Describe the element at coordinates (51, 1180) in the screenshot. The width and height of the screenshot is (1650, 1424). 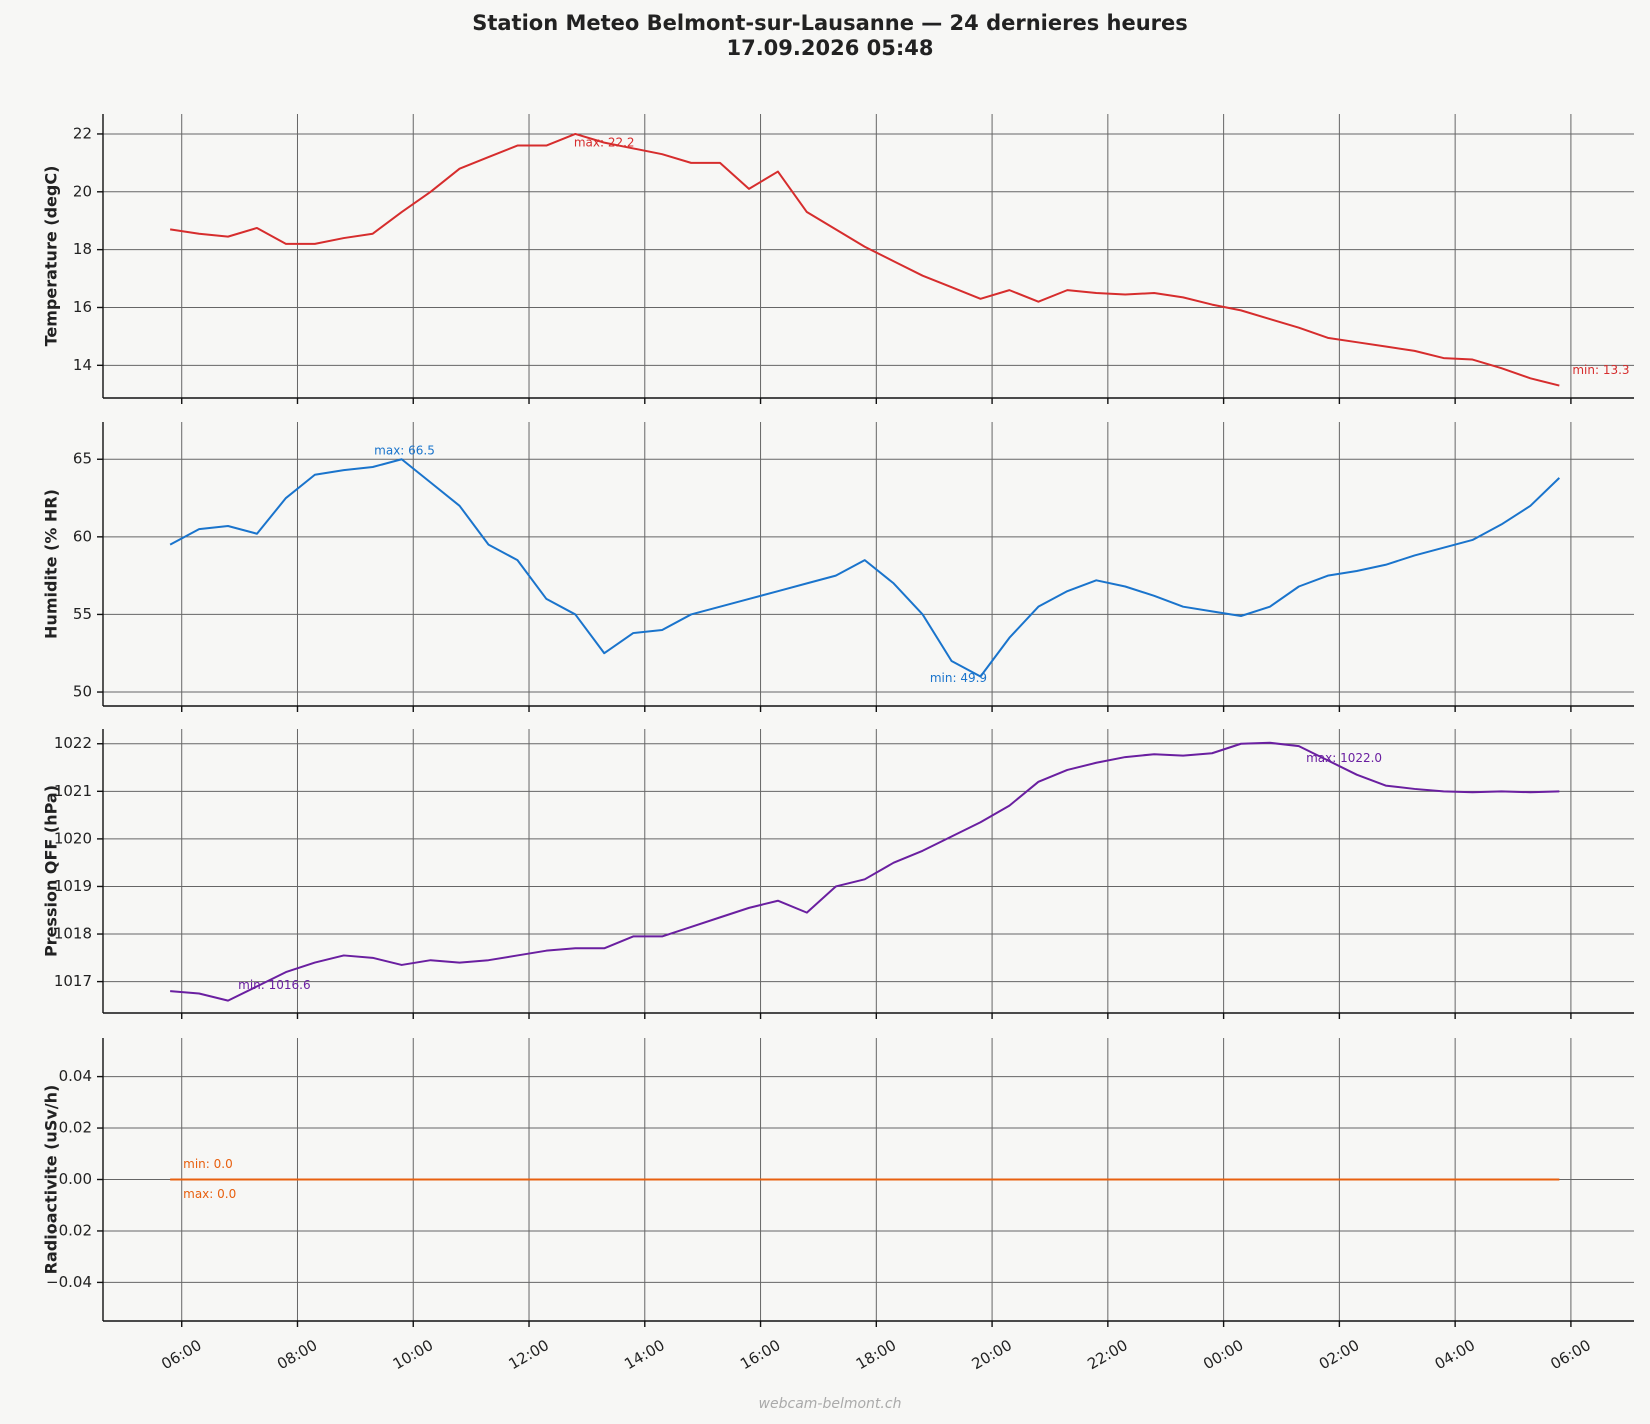
I see `y-axis-label: Radioactivite (uSv/h)` at that location.